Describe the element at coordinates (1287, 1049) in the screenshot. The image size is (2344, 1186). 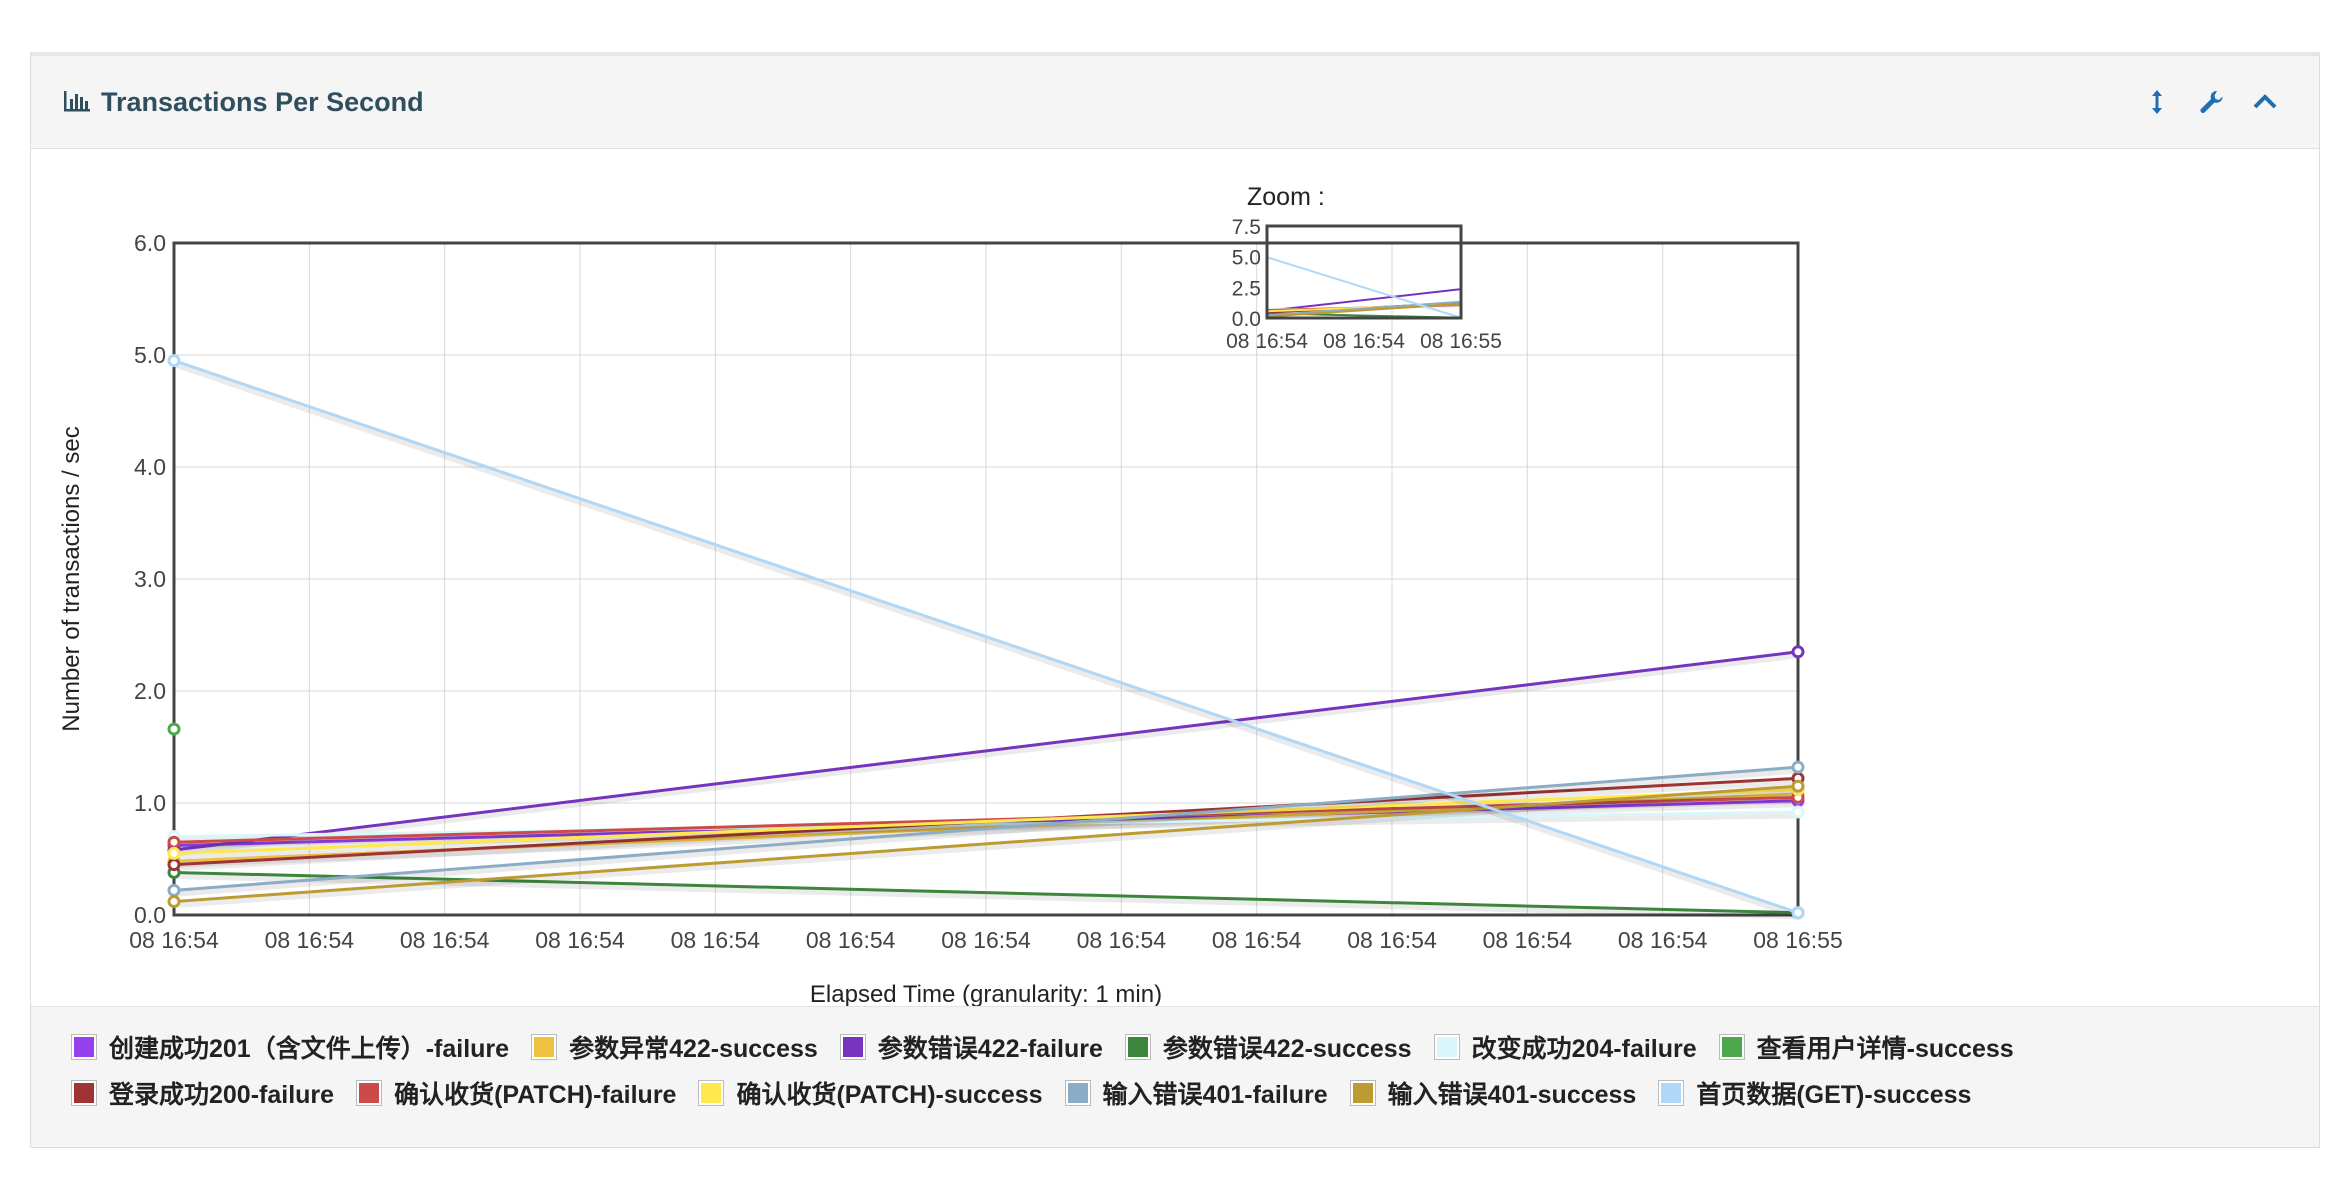
I see `legend-label: 参数错误422-success` at that location.